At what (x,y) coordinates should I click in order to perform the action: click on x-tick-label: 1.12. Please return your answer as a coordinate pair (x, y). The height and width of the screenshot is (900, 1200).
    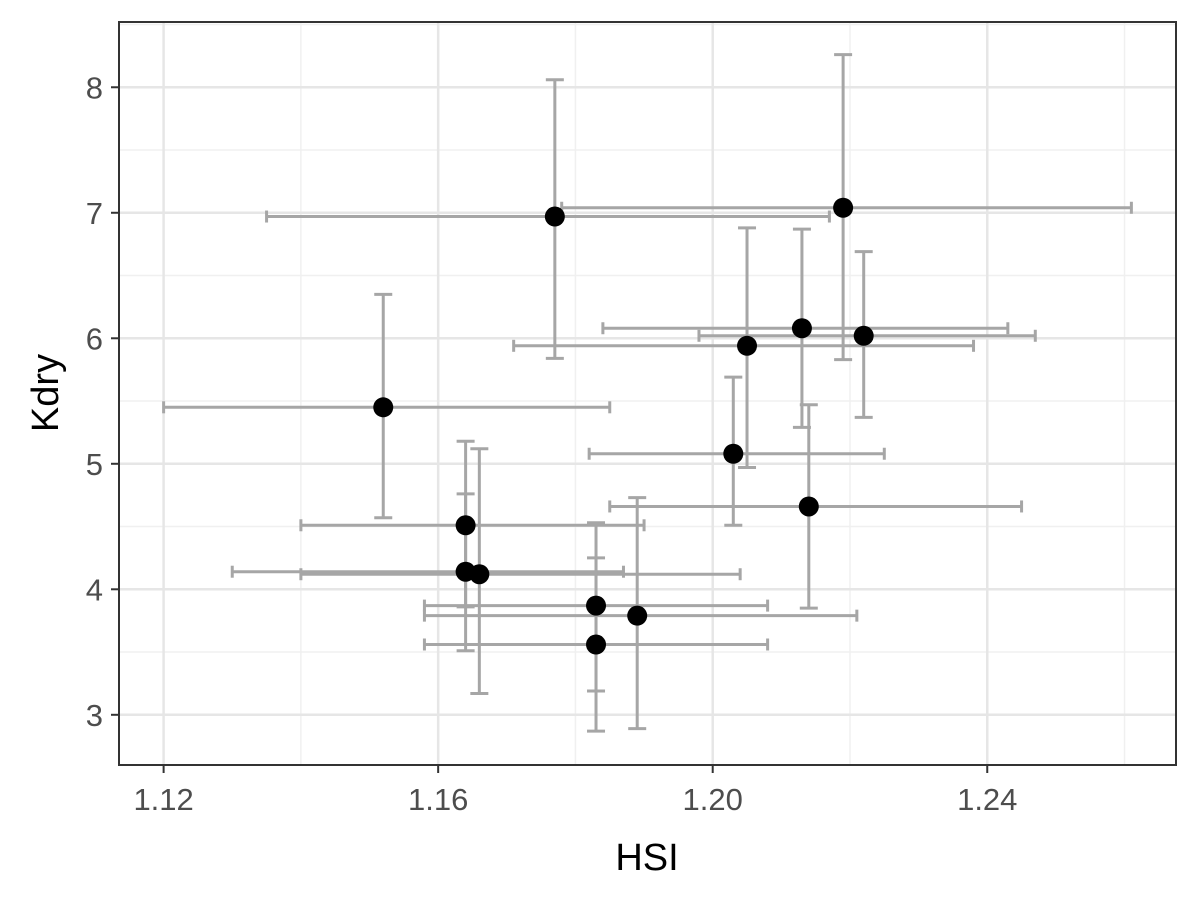
    Looking at the image, I should click on (163, 799).